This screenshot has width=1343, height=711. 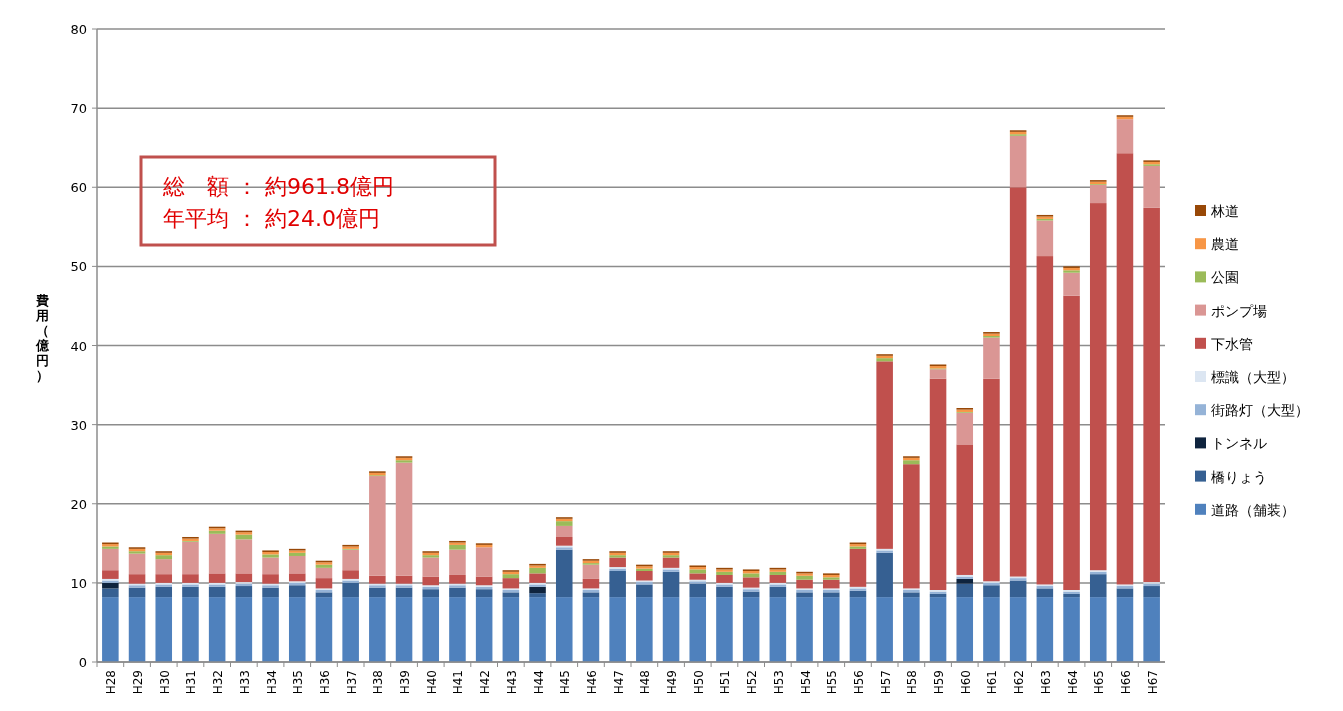 What do you see at coordinates (78, 504) in the screenshot?
I see `y-tick-label: 20` at bounding box center [78, 504].